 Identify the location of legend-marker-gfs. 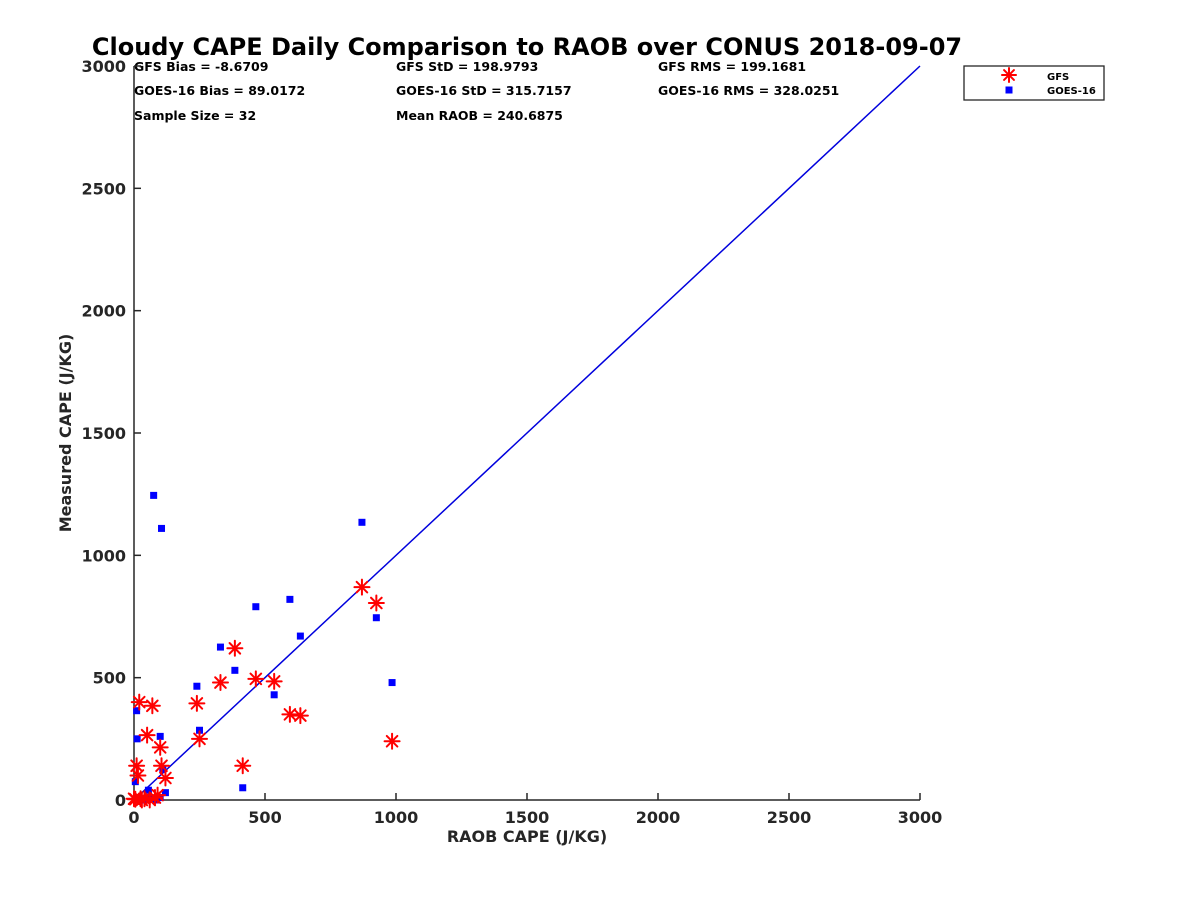
(1009, 75).